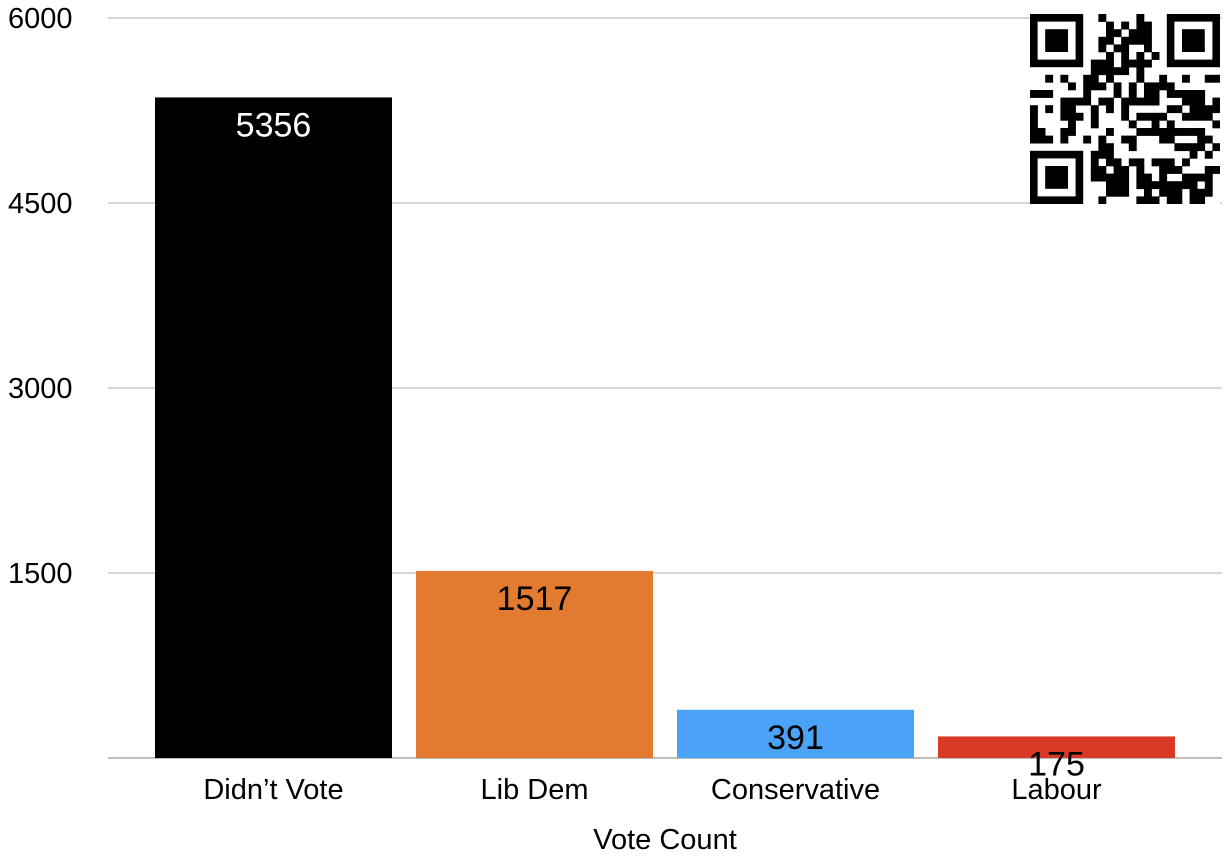 This screenshot has height=866, width=1232. I want to click on data-label: 175, so click(1056, 764).